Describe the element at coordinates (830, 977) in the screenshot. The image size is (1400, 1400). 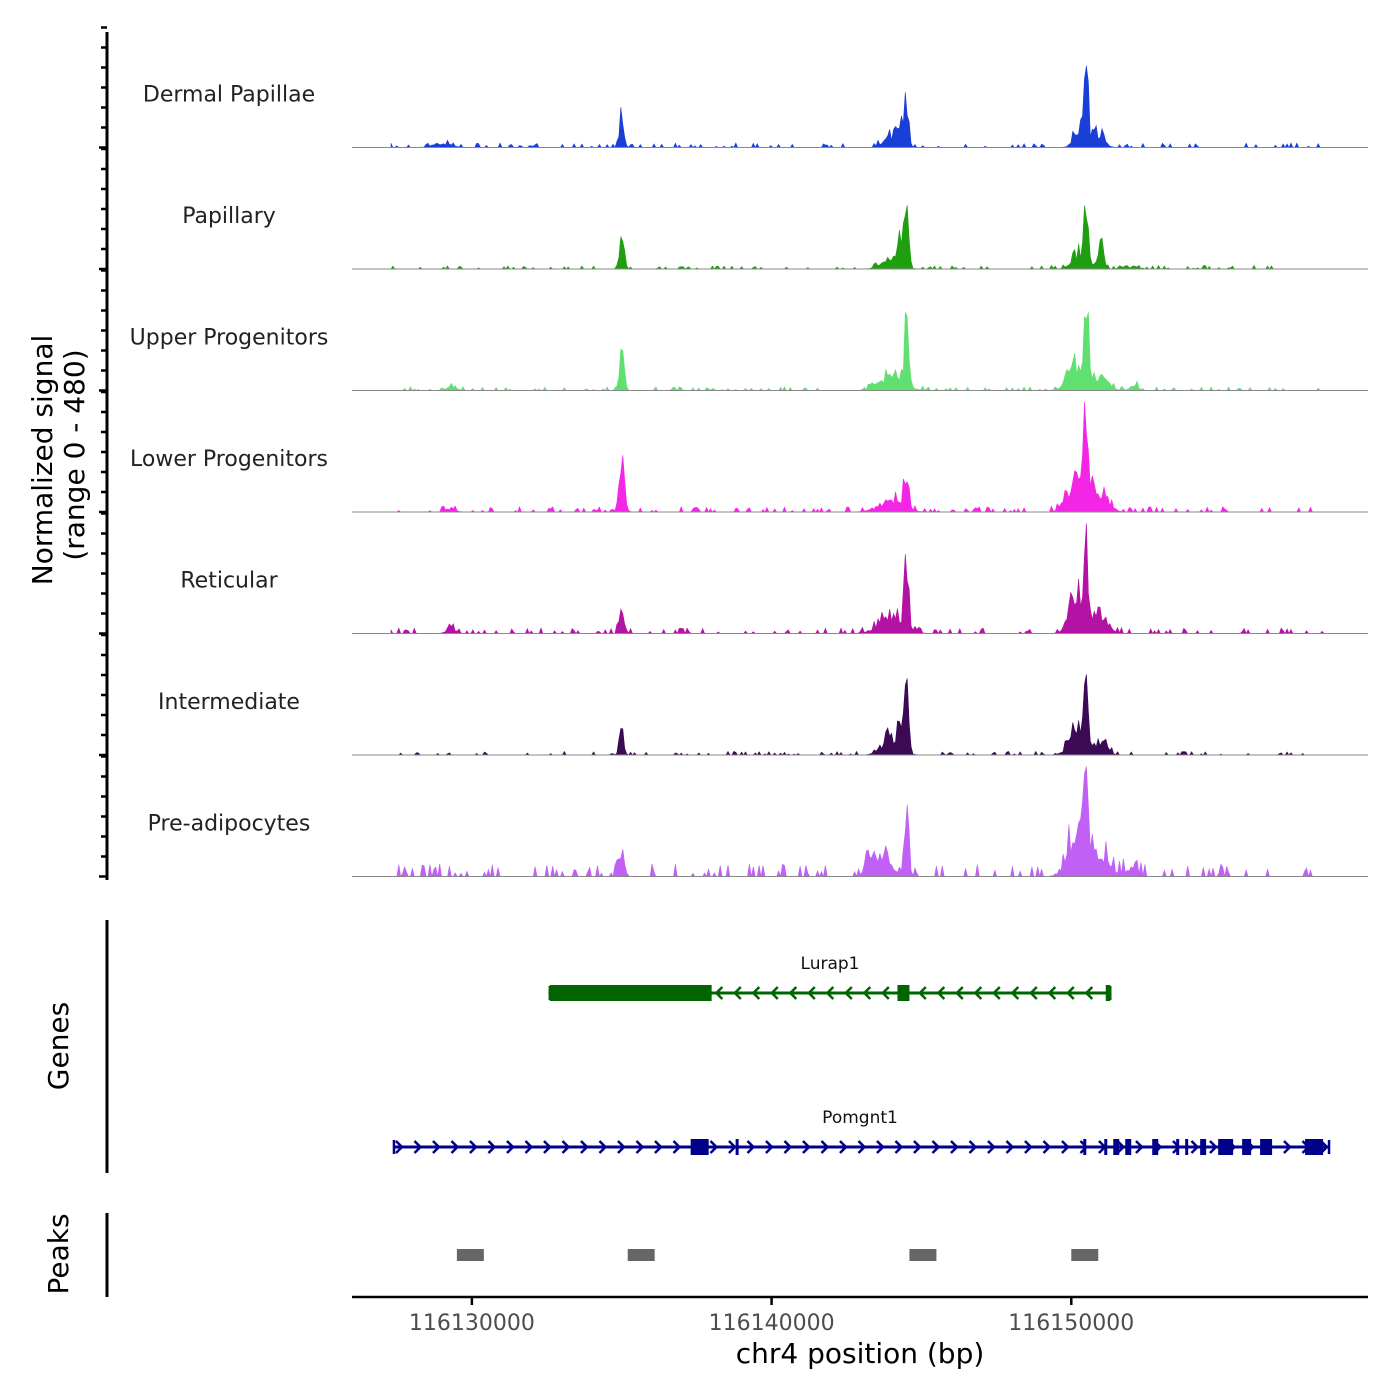
I see `gene-lurap1: Lurap1` at that location.